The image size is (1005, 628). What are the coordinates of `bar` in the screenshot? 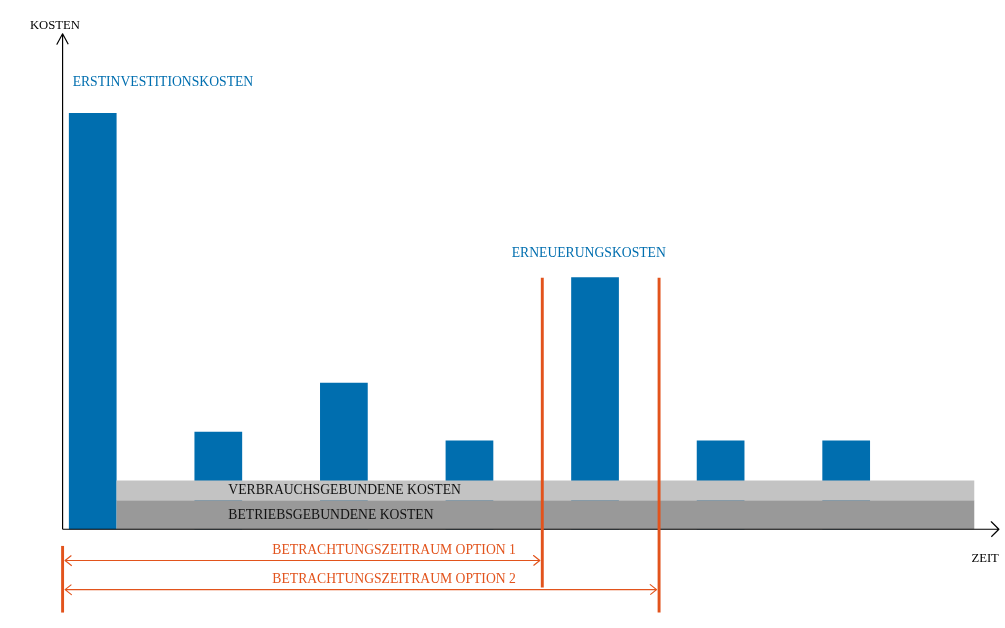 It's located at (92, 321).